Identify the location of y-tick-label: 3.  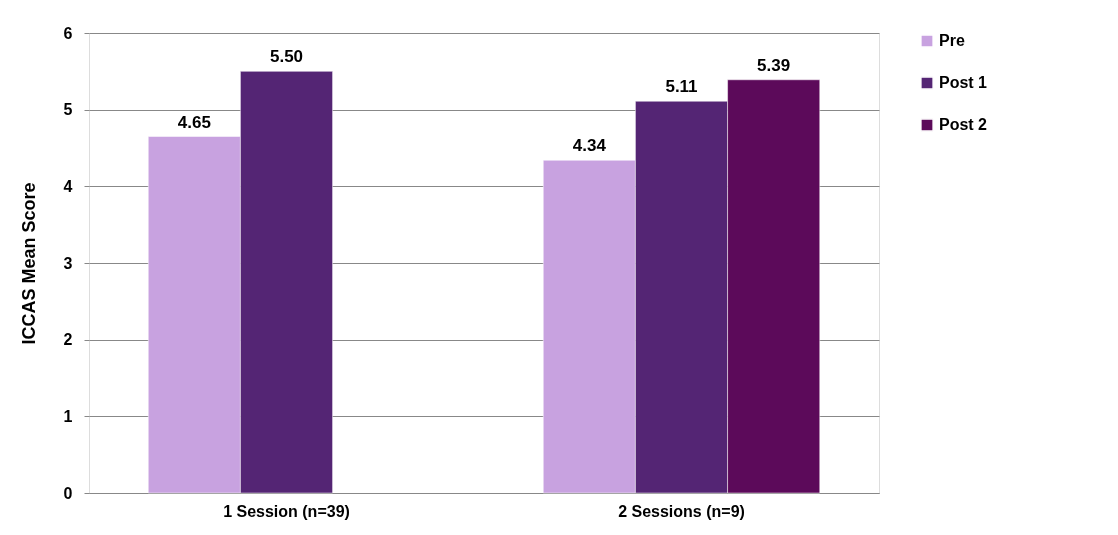
(68, 263).